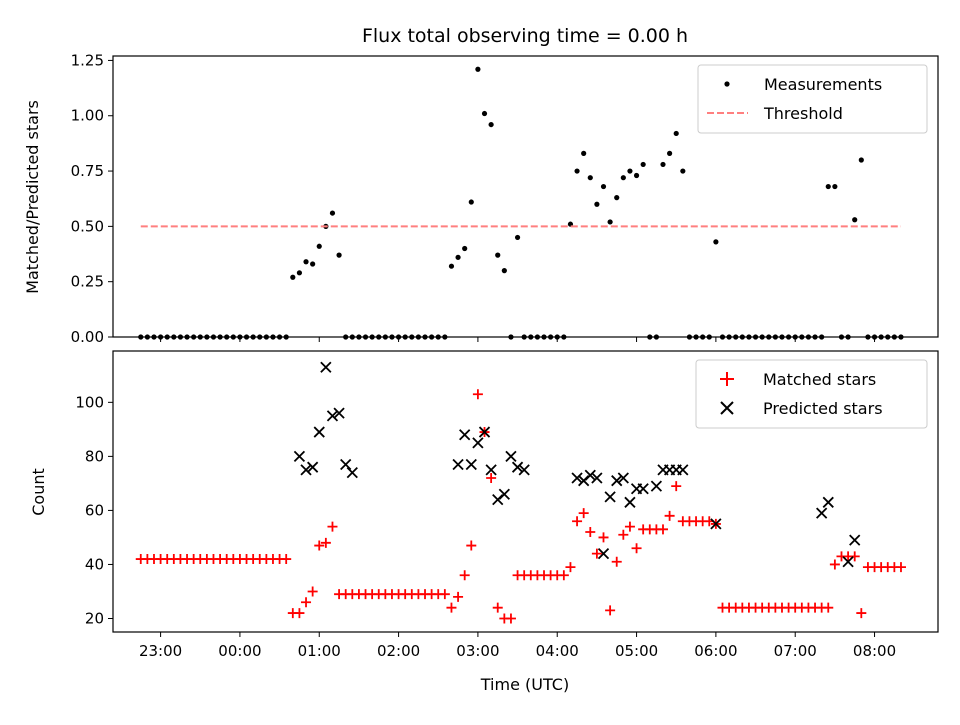  I want to click on legend-matched-marker, so click(727, 379).